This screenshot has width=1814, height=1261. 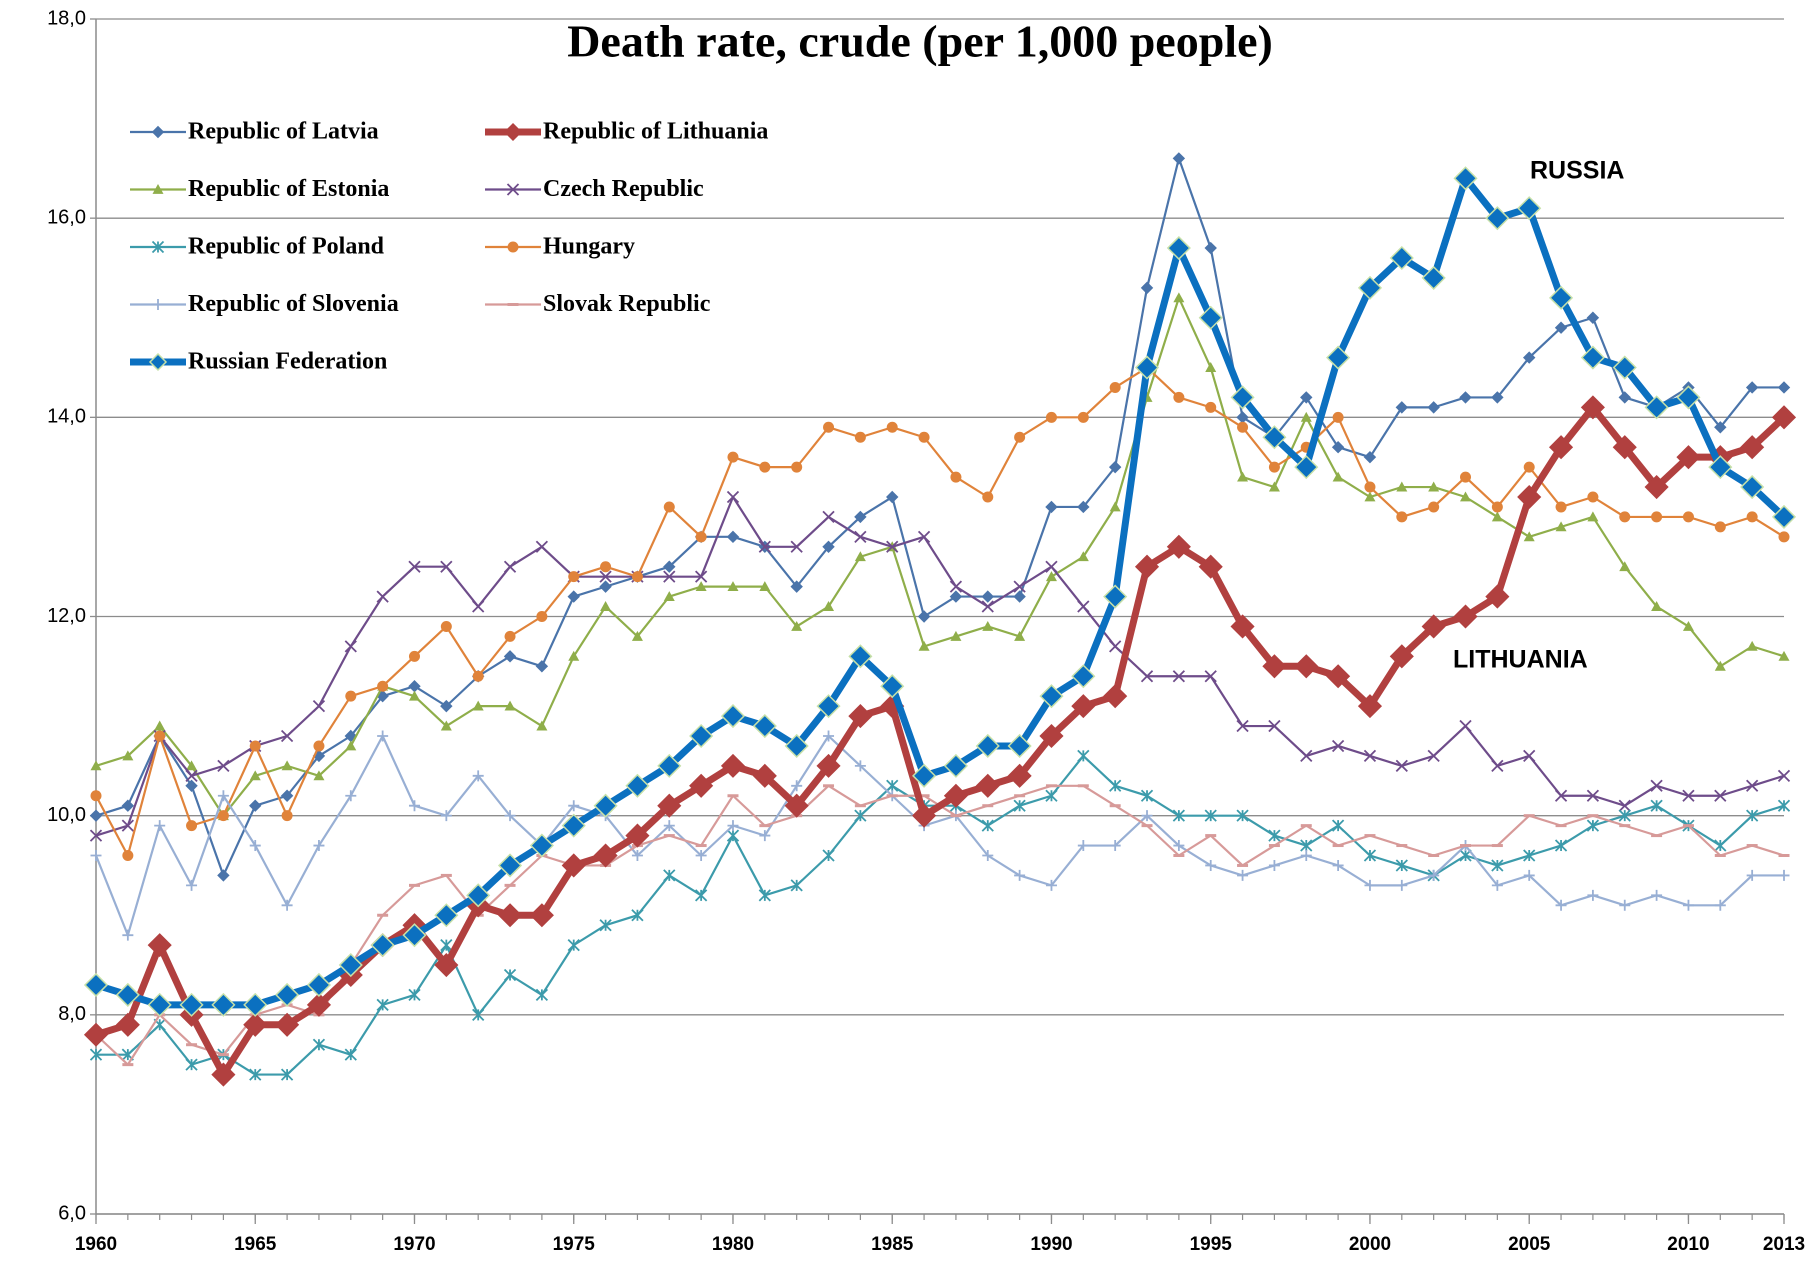 I want to click on annotation: RUSSIA, so click(x=1577, y=171).